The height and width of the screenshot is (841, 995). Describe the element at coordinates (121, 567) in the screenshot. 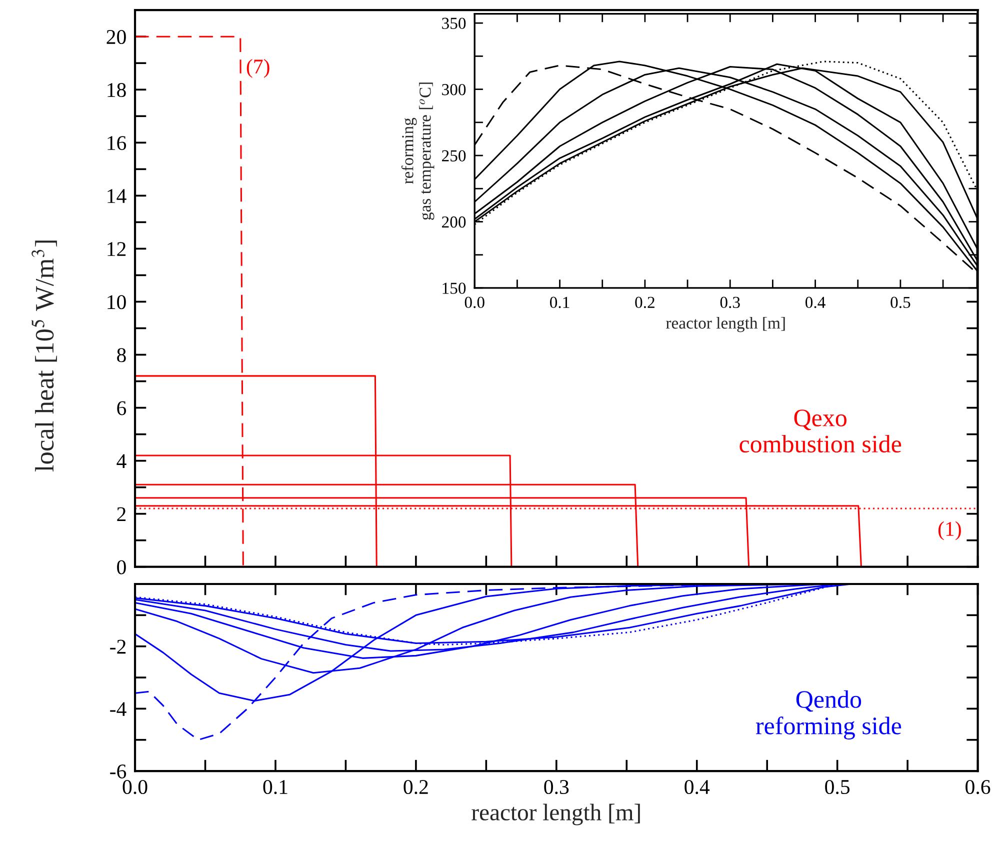

I see `y-tick-label: 0` at that location.